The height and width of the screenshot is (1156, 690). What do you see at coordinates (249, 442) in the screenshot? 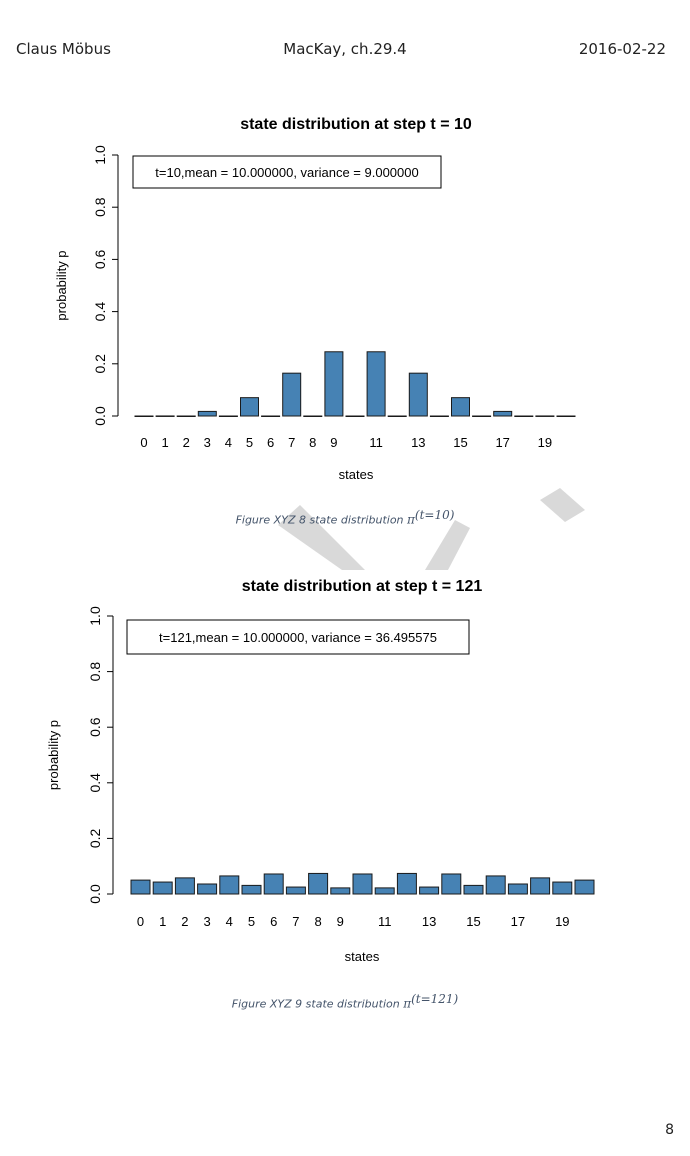
I see `x-tick-label: 5` at bounding box center [249, 442].